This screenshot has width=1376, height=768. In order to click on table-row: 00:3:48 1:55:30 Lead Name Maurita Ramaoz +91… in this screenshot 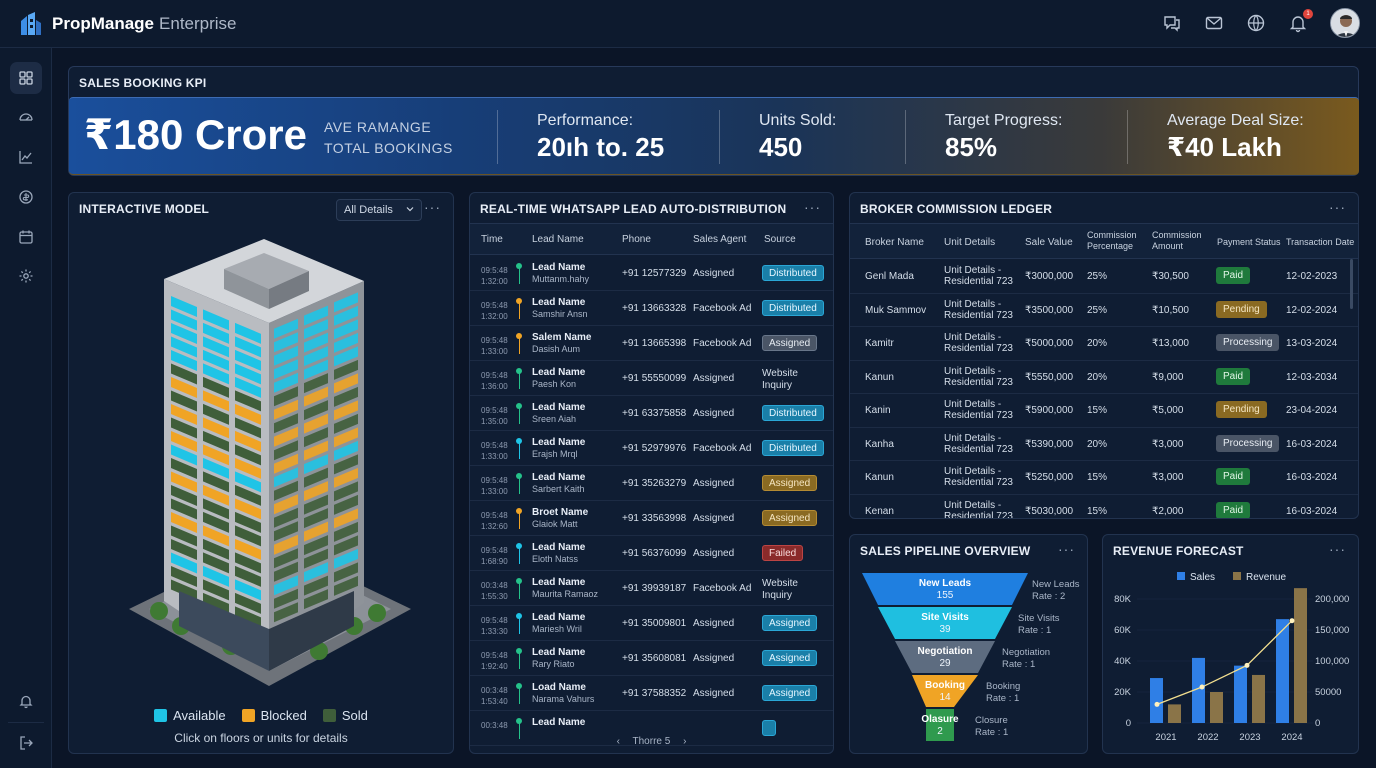, I will do `click(651, 588)`.